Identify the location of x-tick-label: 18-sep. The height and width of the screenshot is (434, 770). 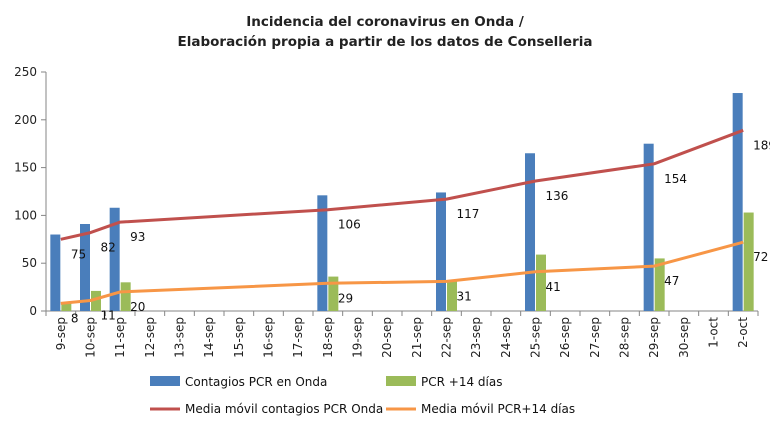
(328, 337).